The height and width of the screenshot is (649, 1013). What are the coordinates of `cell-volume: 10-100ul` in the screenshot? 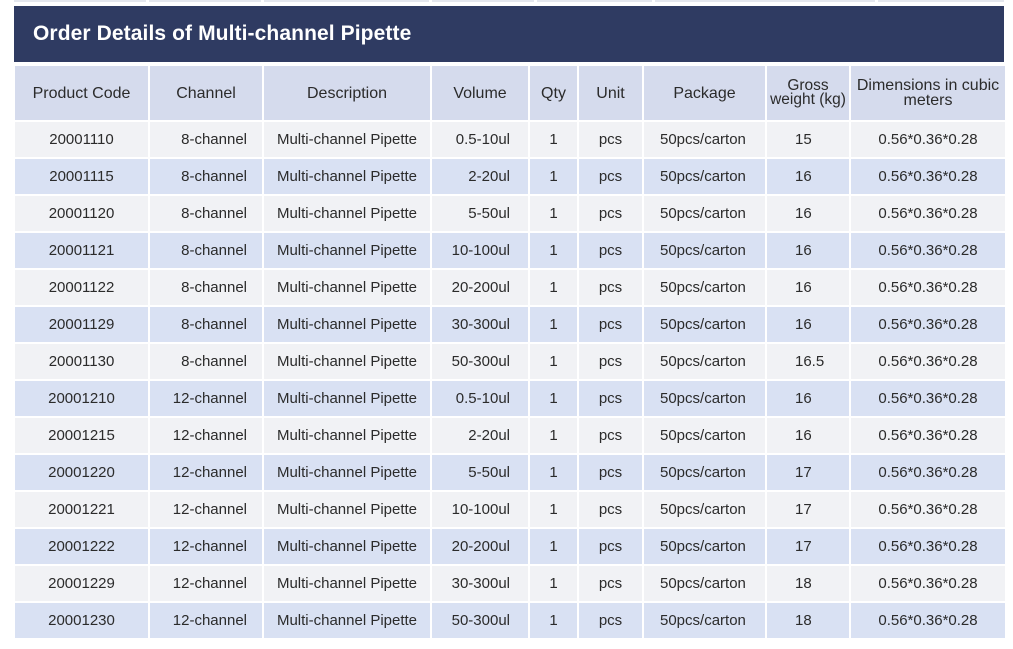 It's located at (480, 509).